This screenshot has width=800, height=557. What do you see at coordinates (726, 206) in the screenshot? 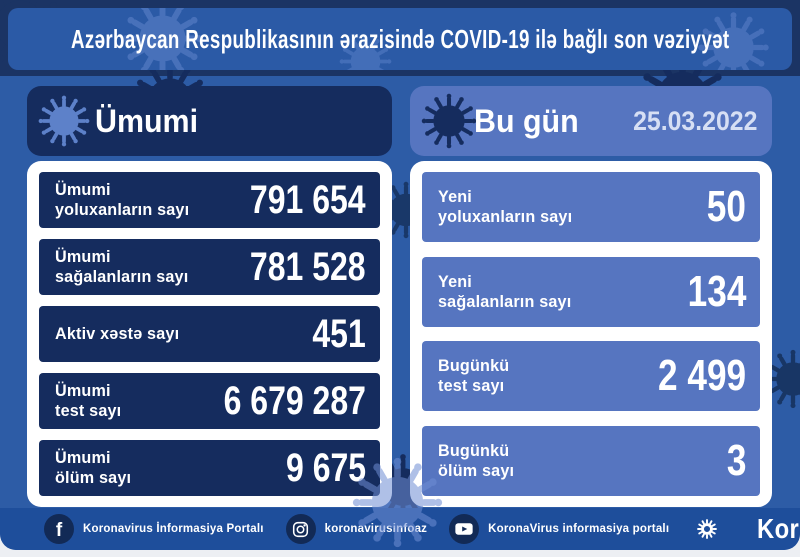
I see `stat-value: 50` at bounding box center [726, 206].